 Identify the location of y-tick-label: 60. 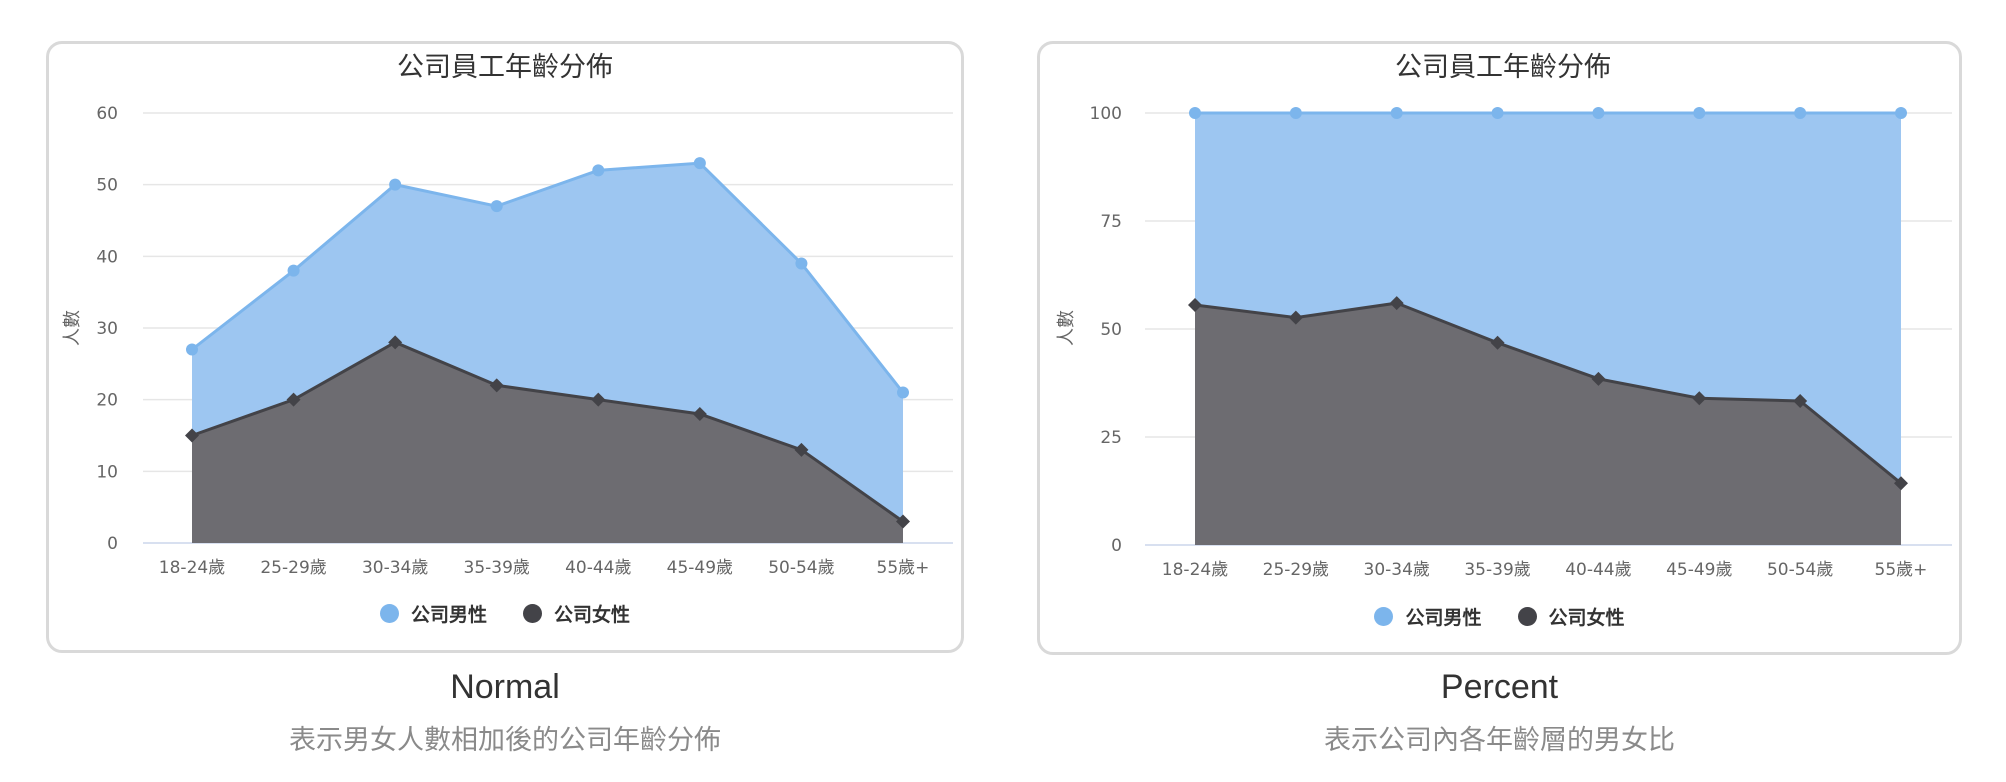
(107, 114).